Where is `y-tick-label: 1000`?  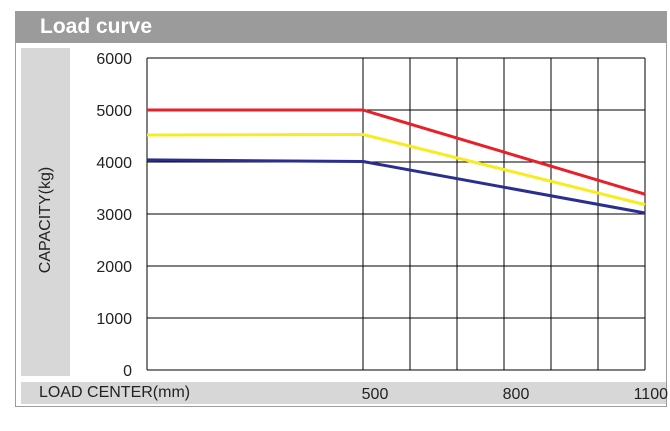 y-tick-label: 1000 is located at coordinates (114, 319).